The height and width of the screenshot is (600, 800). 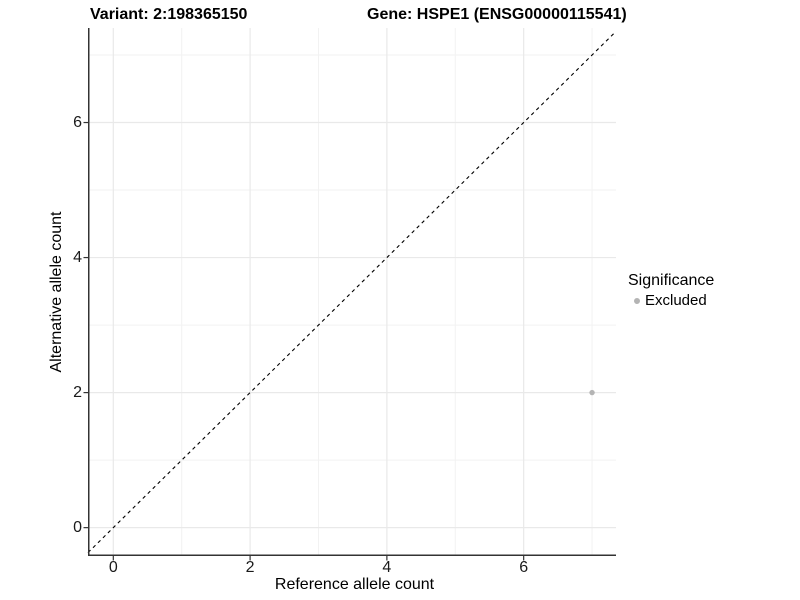 What do you see at coordinates (497, 14) in the screenshot?
I see `gene-title: Gene: HSPE1 (ENSG00000115541)` at bounding box center [497, 14].